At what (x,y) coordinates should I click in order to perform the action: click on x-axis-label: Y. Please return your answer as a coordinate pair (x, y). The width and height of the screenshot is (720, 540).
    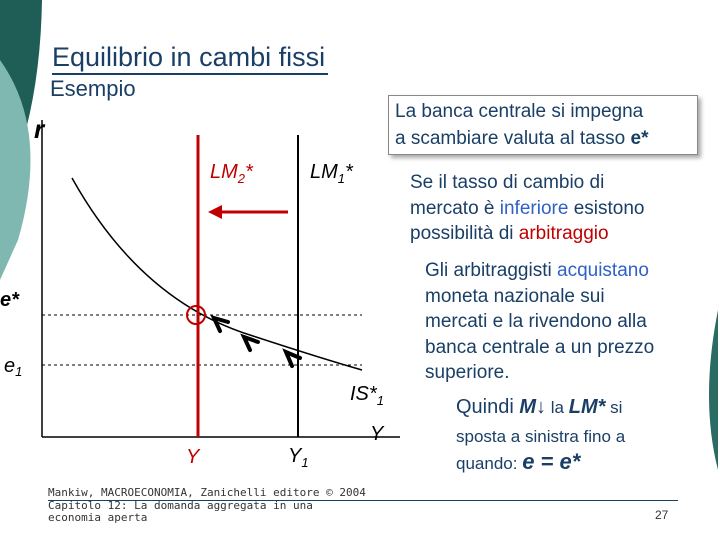
    Looking at the image, I should click on (377, 434).